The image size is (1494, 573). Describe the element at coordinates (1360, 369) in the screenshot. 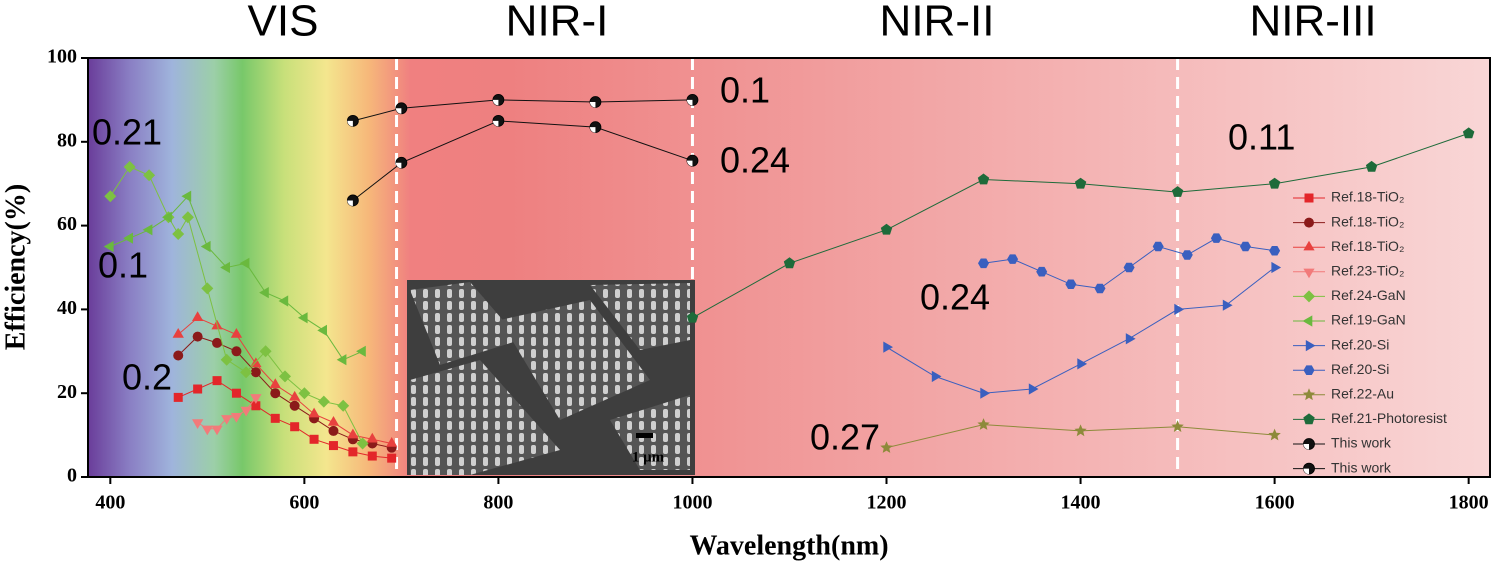

I see `legend-label: Ref.20-Si` at that location.